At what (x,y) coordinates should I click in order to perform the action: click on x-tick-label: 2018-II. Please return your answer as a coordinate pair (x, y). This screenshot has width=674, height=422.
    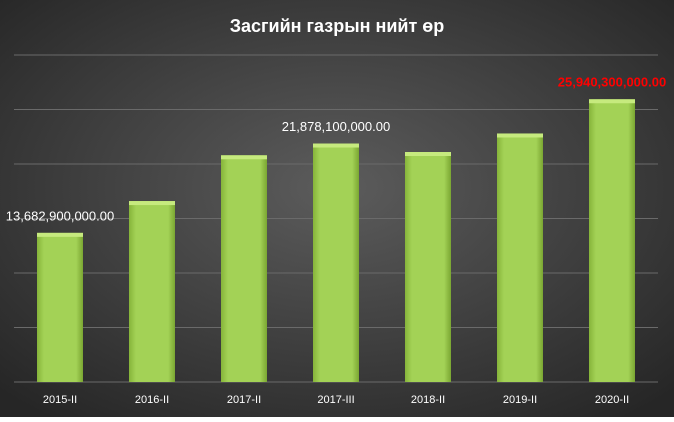
    Looking at the image, I should click on (428, 400).